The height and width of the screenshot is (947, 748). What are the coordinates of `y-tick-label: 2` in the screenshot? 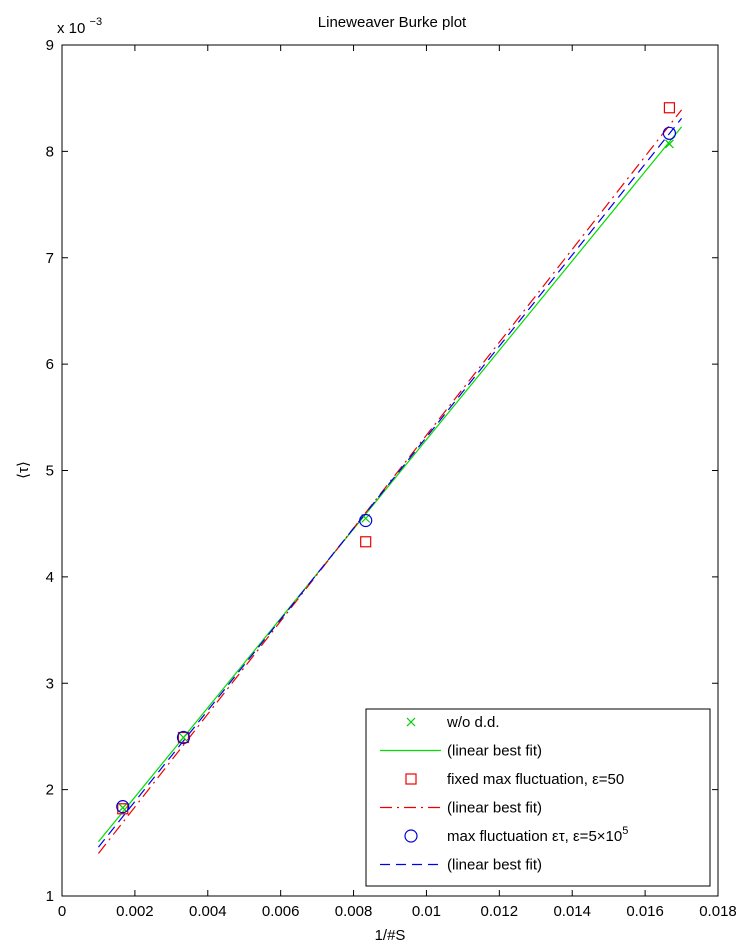 It's located at (50, 790).